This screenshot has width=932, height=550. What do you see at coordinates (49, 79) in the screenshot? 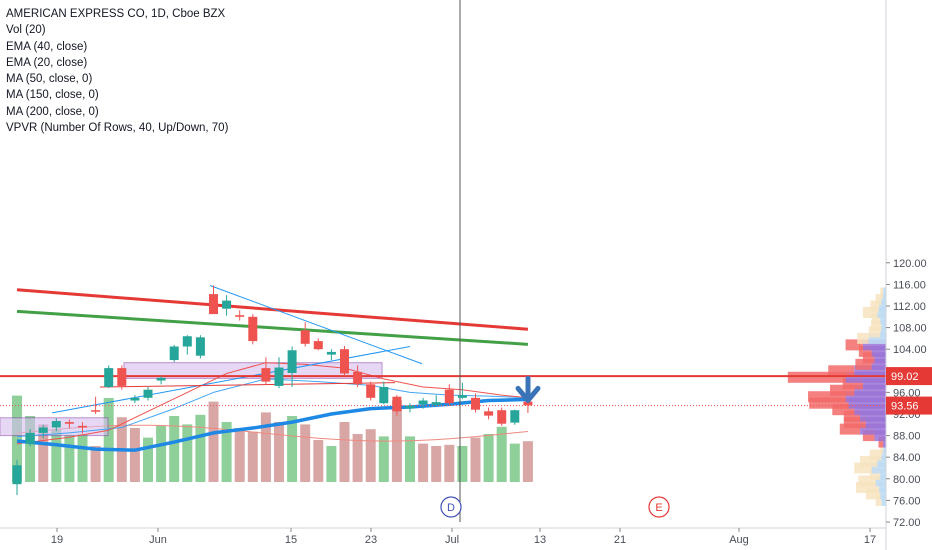
I see `indicator-ma50: MA (50, close, 0)` at bounding box center [49, 79].